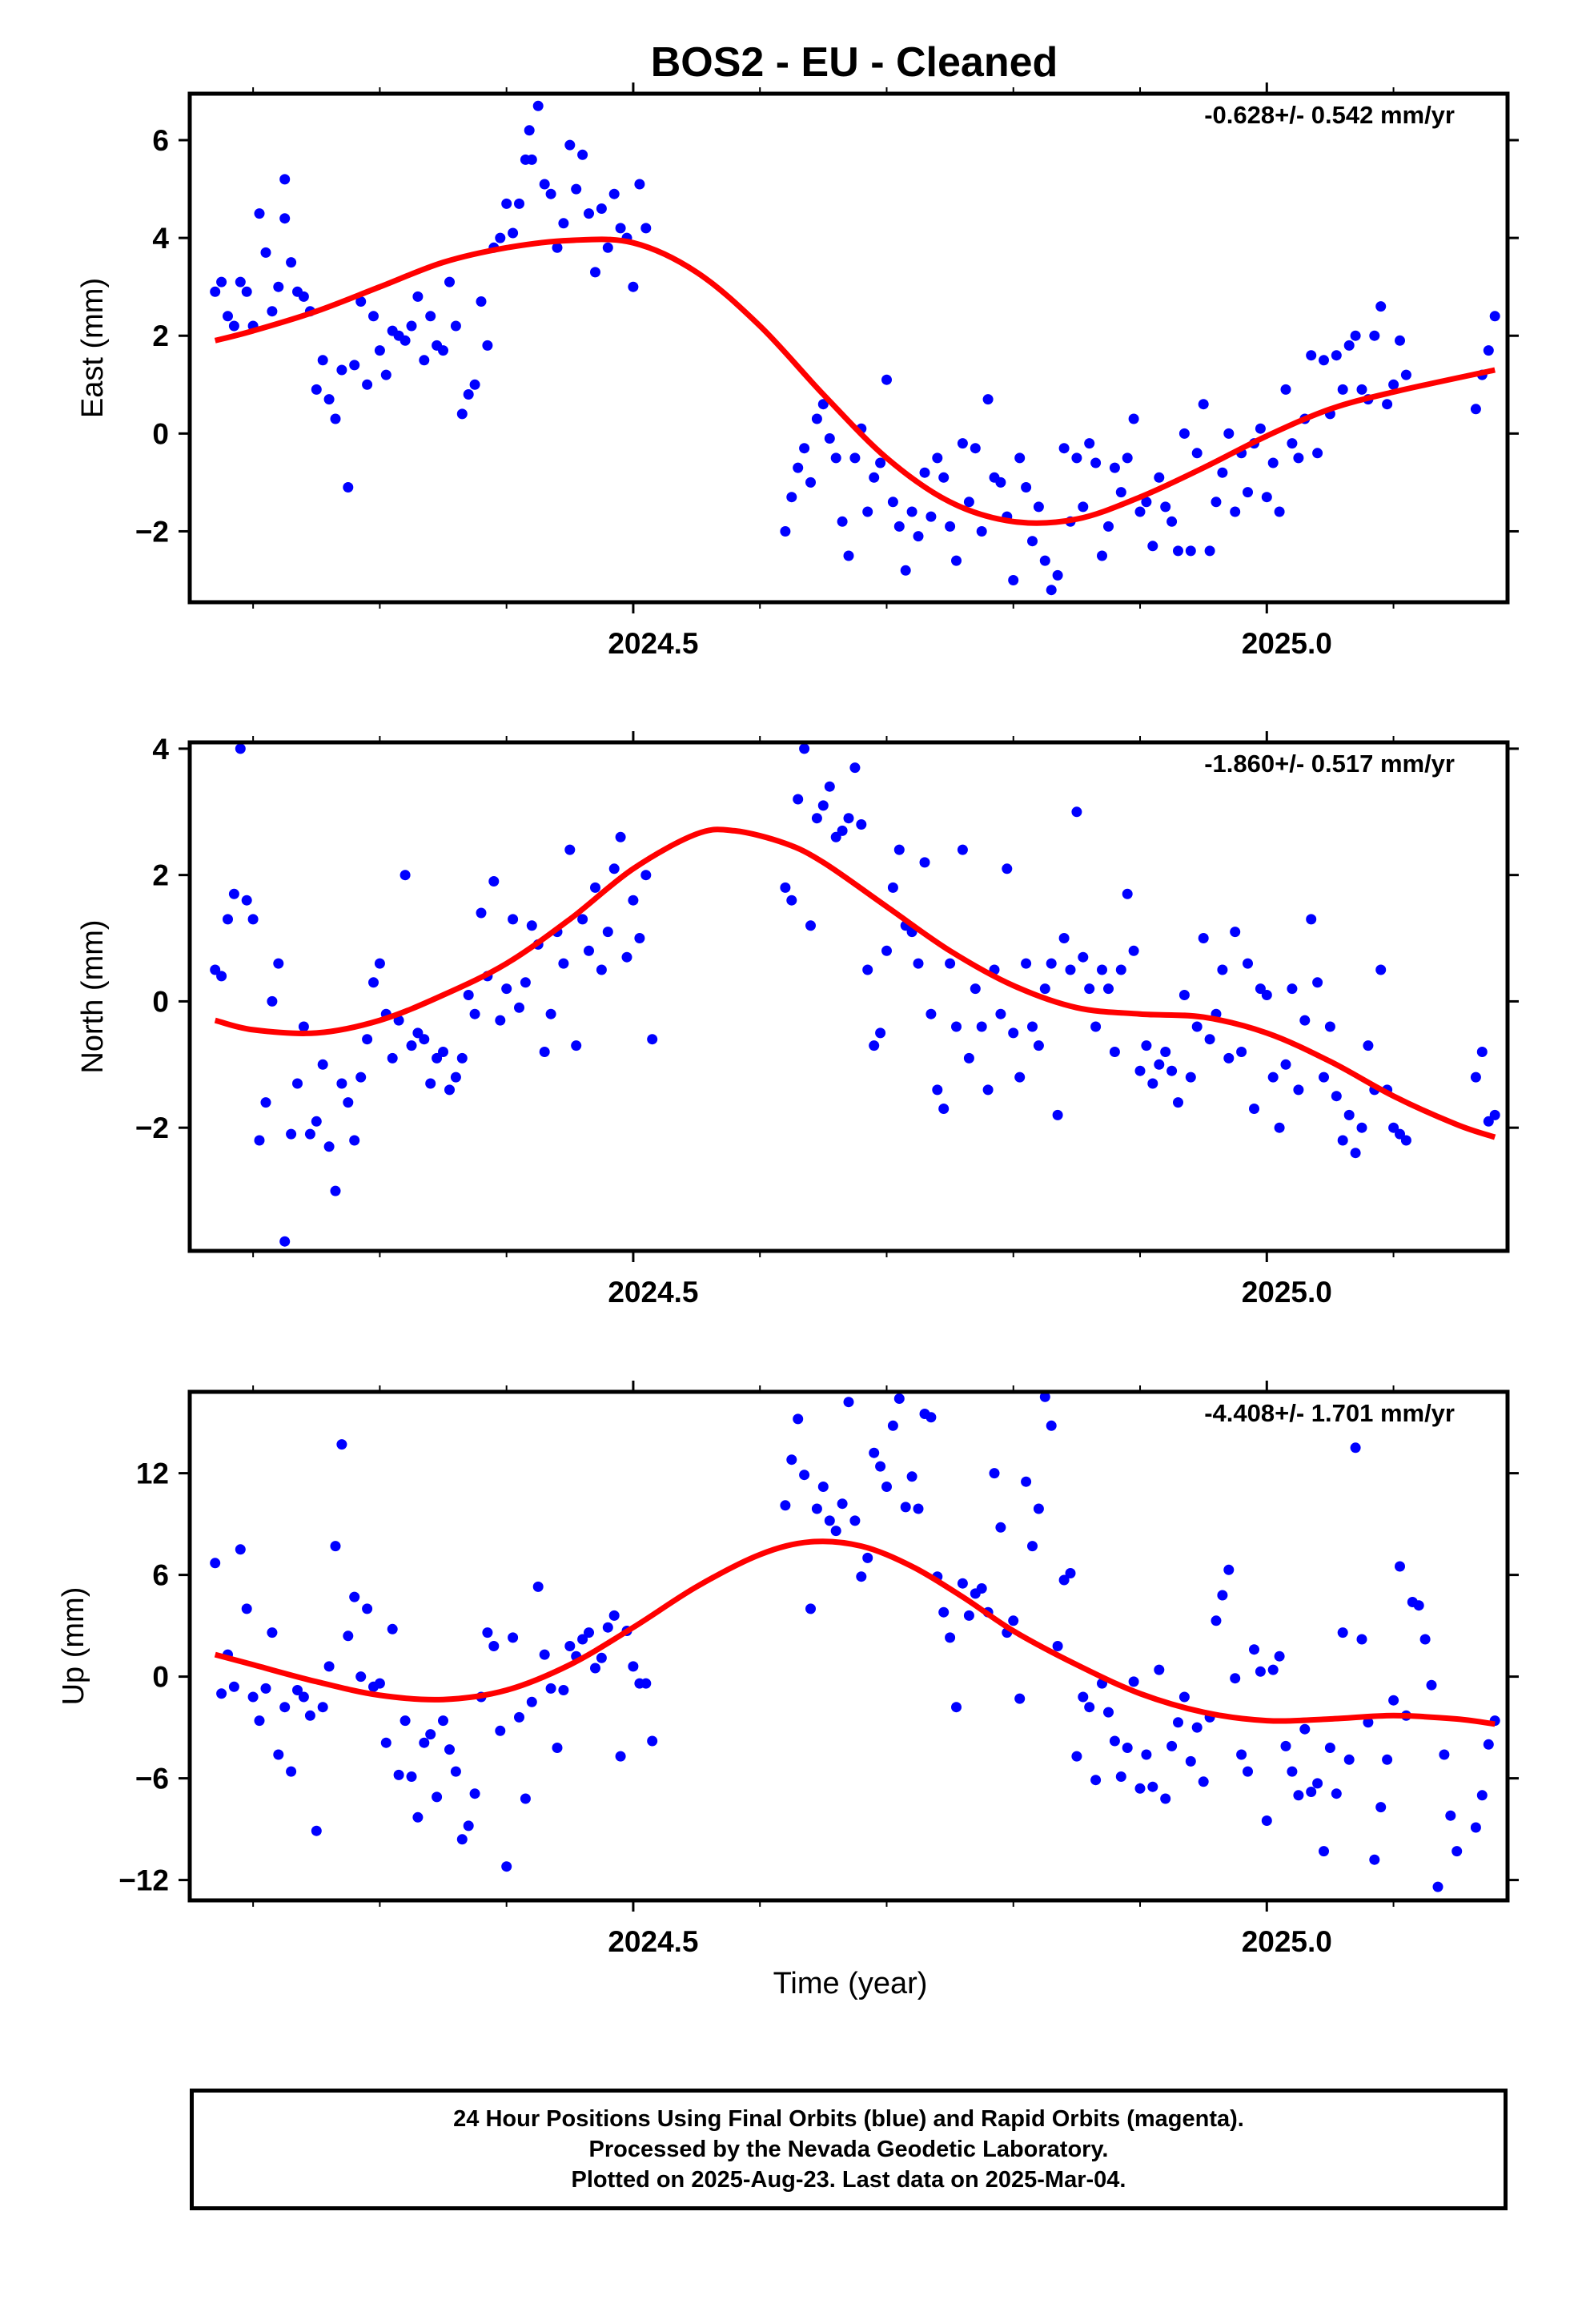 This screenshot has height=2324, width=1582. I want to click on ytick-label: 6, so click(161, 1575).